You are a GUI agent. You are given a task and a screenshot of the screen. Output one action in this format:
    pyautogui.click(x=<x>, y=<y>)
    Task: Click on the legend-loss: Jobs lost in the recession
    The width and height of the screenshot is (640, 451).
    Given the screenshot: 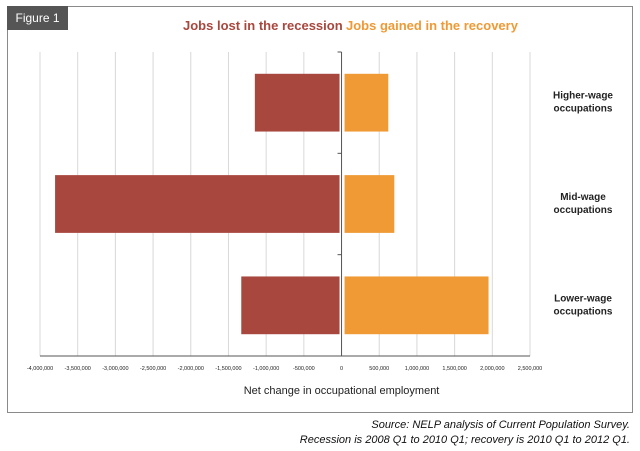 What is the action you would take?
    pyautogui.click(x=263, y=25)
    